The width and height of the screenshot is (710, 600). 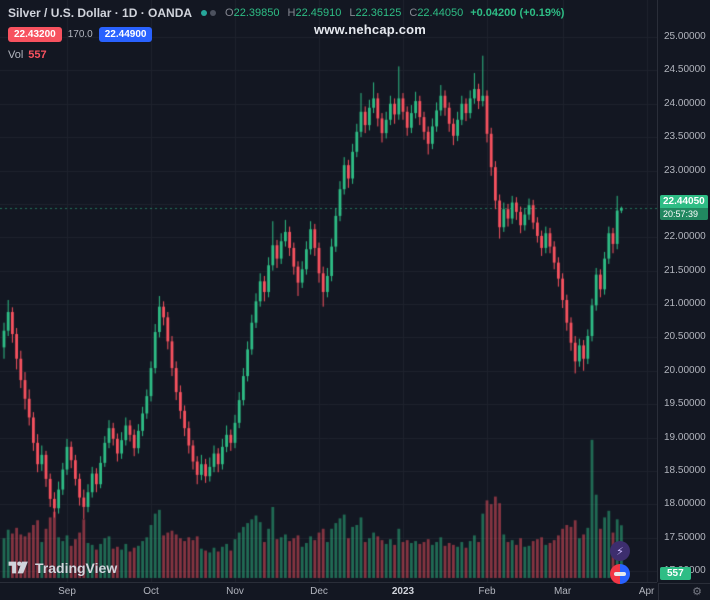 I want to click on ohlc-high: H22.45910, so click(x=314, y=13).